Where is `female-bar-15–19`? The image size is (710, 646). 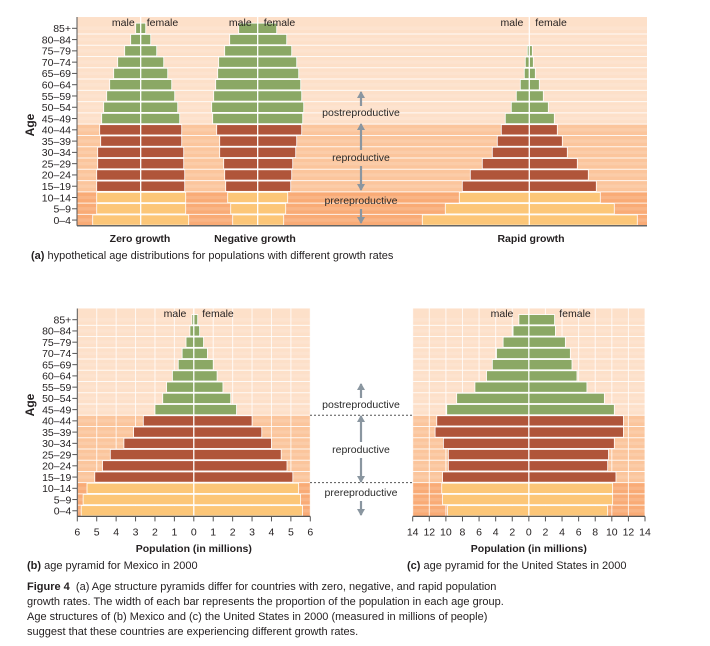 female-bar-15–19 is located at coordinates (163, 186).